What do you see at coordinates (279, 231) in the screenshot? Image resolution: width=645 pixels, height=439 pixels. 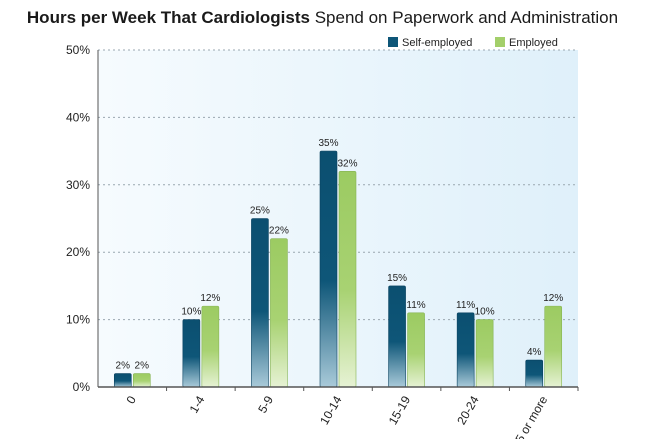 I see `data-label: 22%` at bounding box center [279, 231].